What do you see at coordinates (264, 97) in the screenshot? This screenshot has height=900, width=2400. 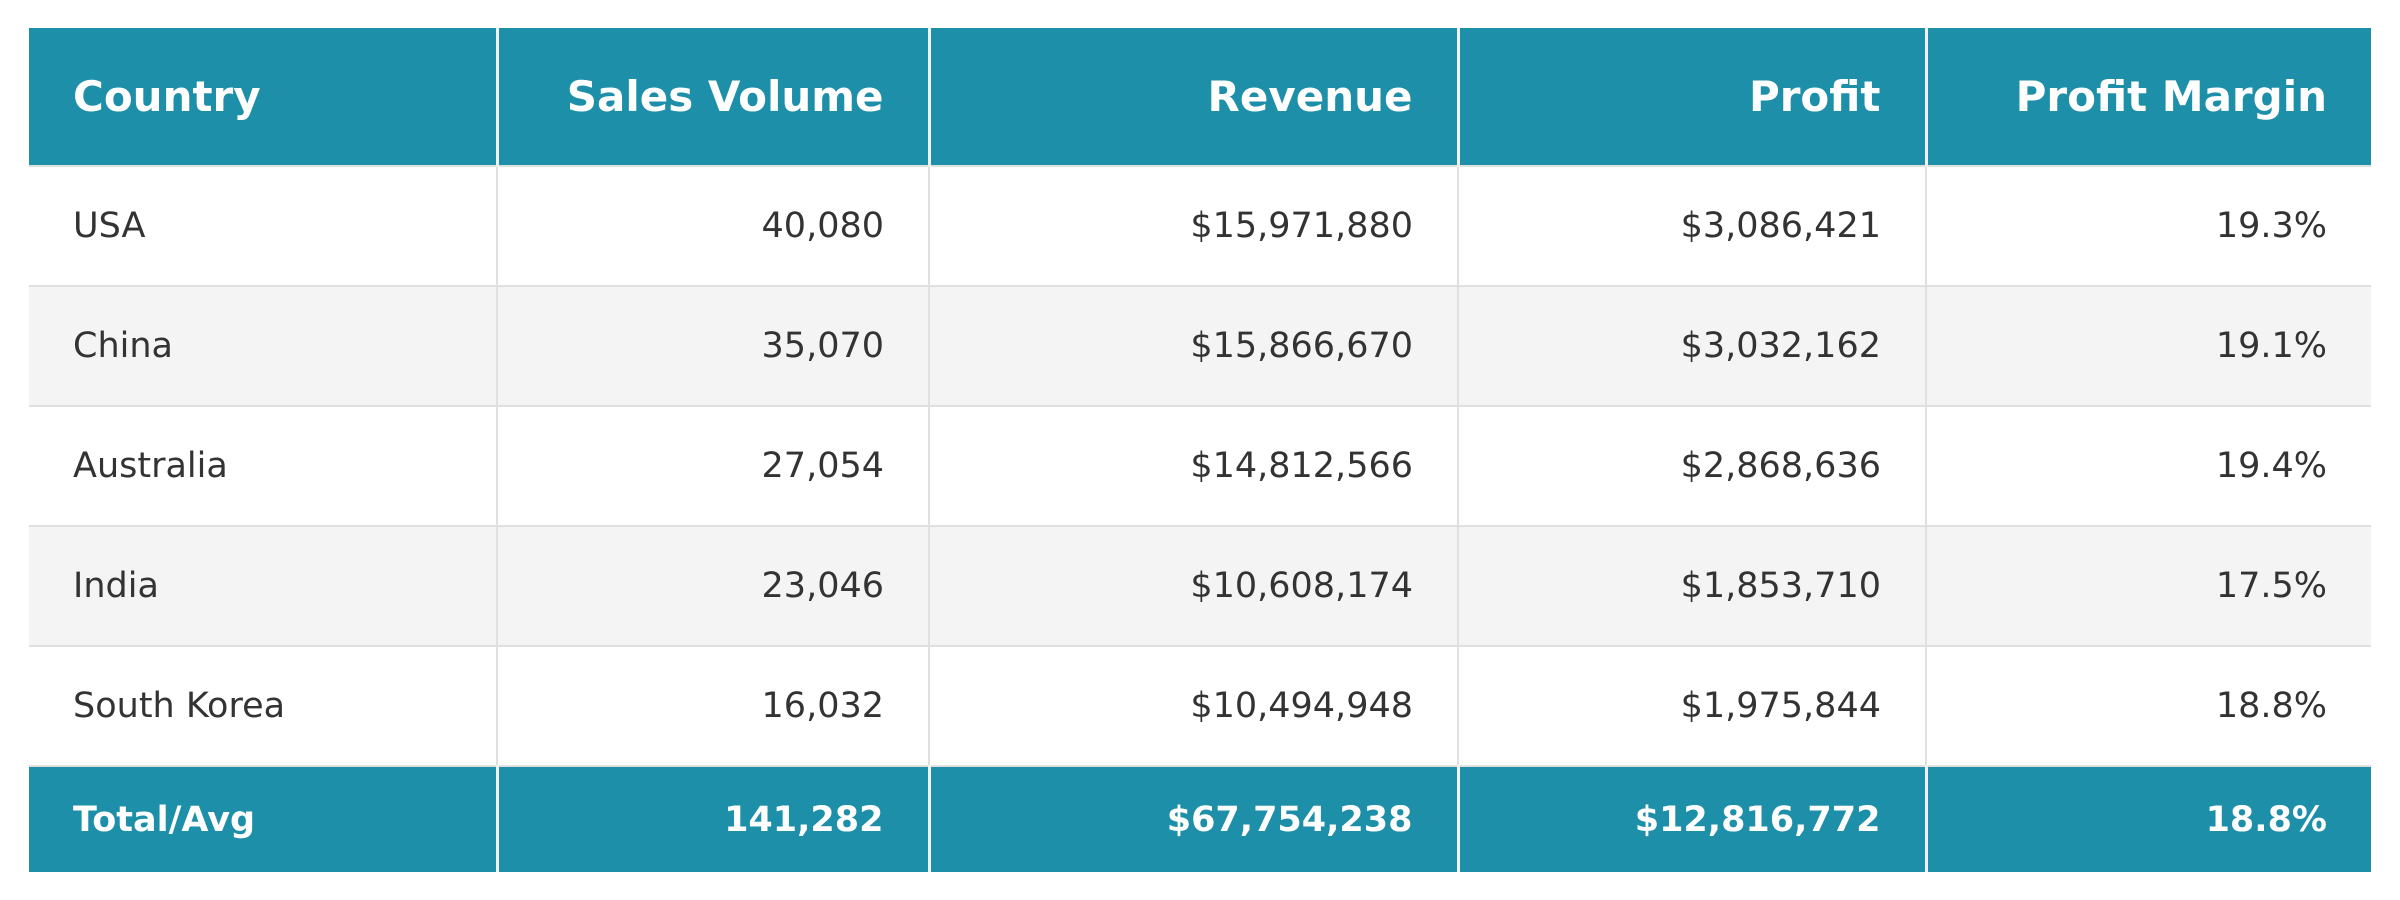 I see `column-header-country: Country` at bounding box center [264, 97].